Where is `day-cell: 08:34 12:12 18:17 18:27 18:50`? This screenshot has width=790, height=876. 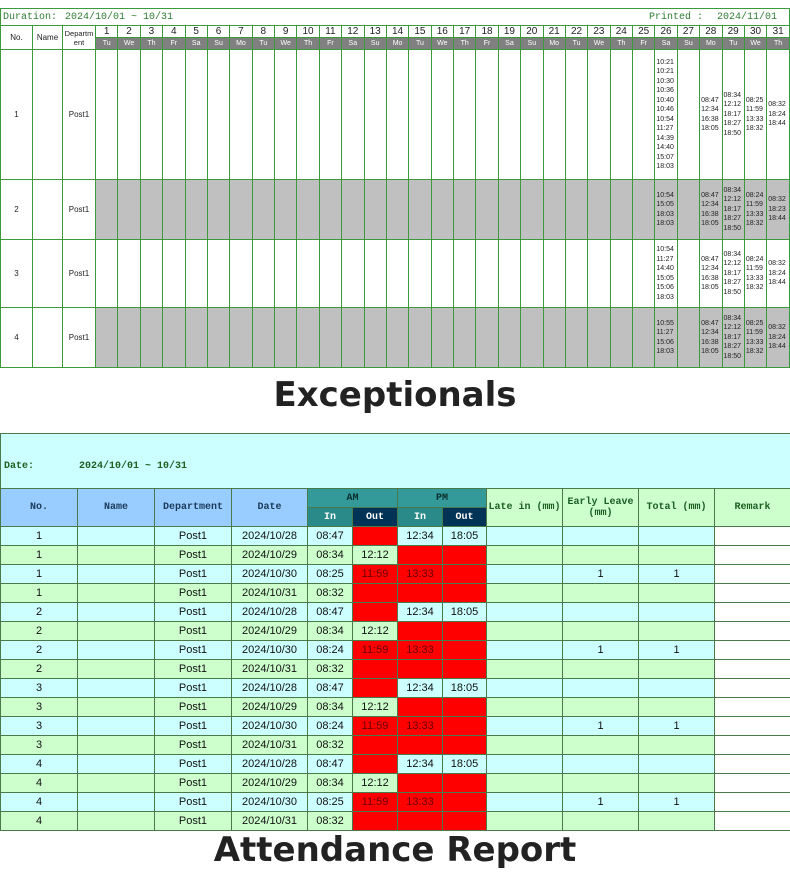 day-cell: 08:34 12:12 18:17 18:27 18:50 is located at coordinates (733, 114).